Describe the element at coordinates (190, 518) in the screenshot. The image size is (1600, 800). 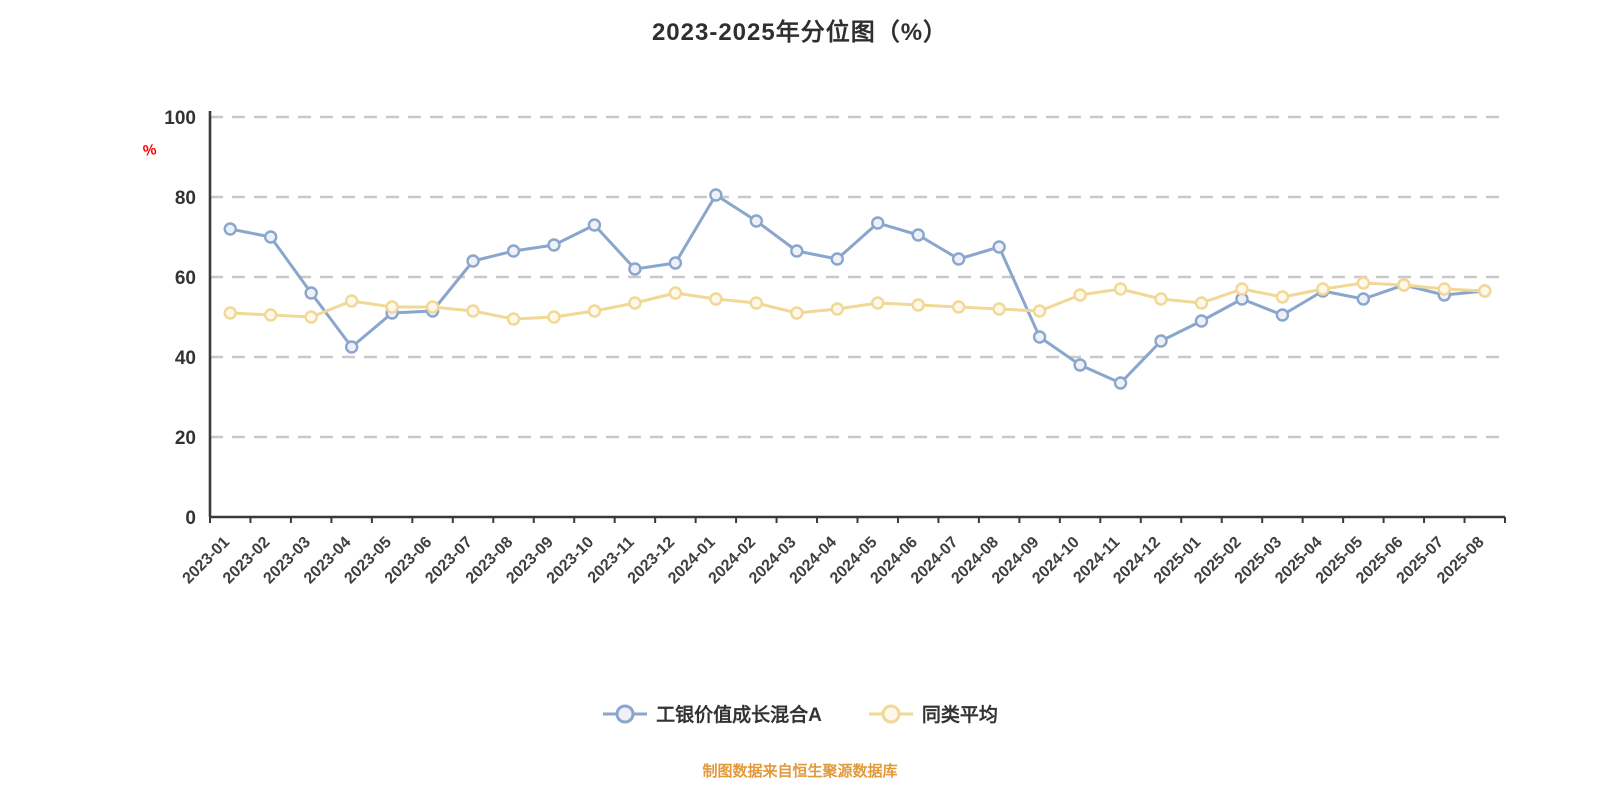
I see `svg-text: 0` at that location.